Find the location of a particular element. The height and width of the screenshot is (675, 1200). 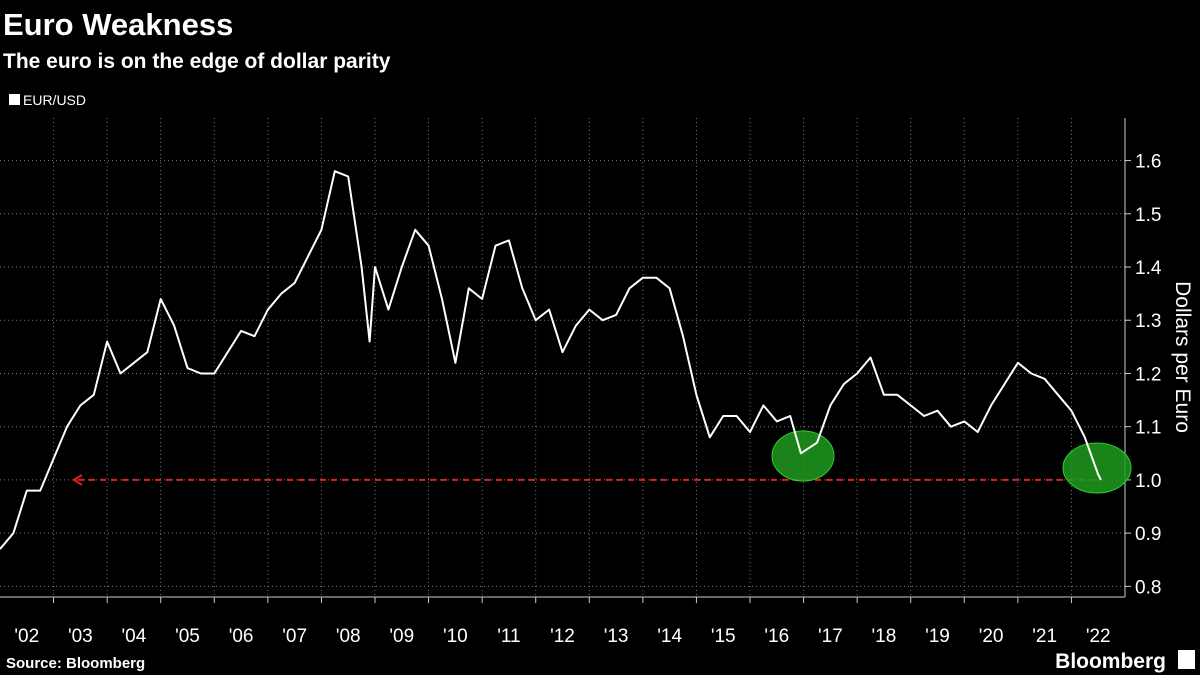

legend-label: EUR/USD is located at coordinates (54, 100).